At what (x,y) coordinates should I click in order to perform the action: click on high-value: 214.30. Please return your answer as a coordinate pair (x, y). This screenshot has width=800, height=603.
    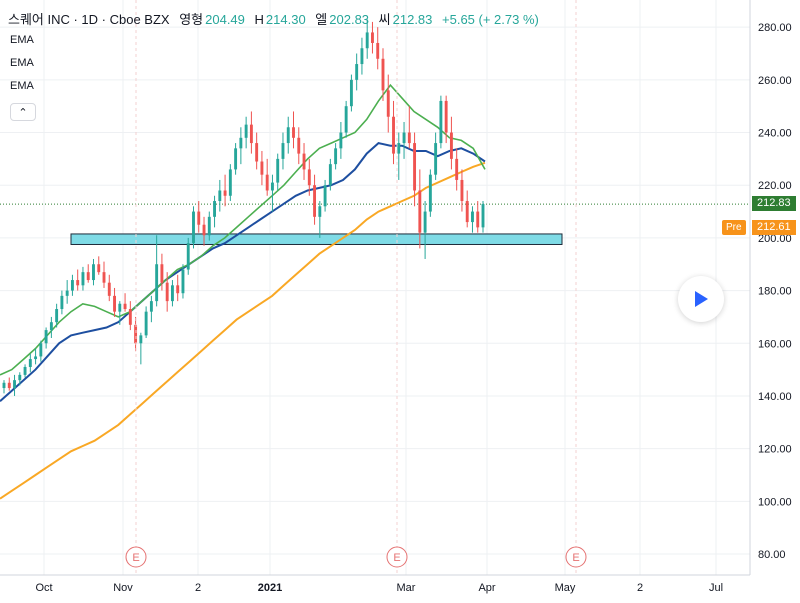
    Looking at the image, I should click on (285, 19).